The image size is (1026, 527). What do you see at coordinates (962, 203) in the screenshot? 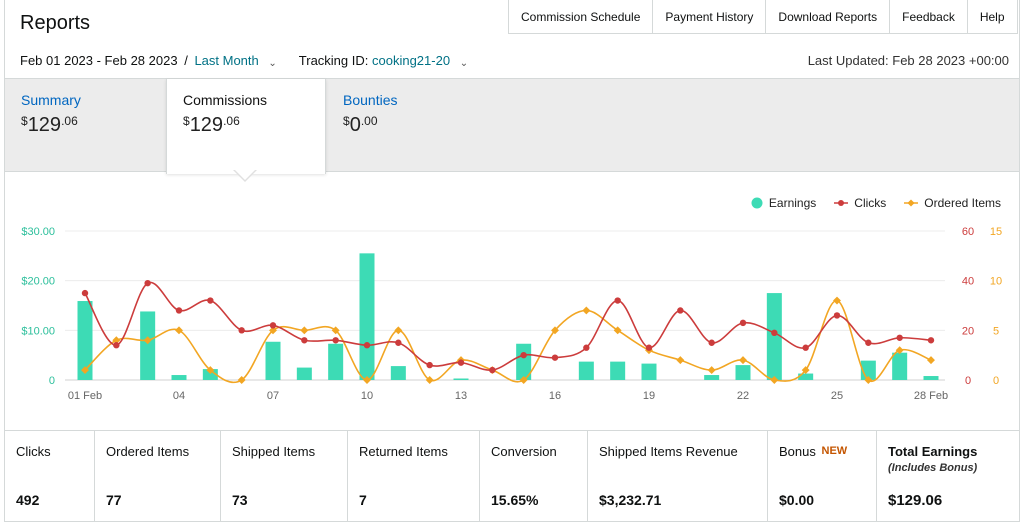
I see `legend-label: Ordered Items` at bounding box center [962, 203].